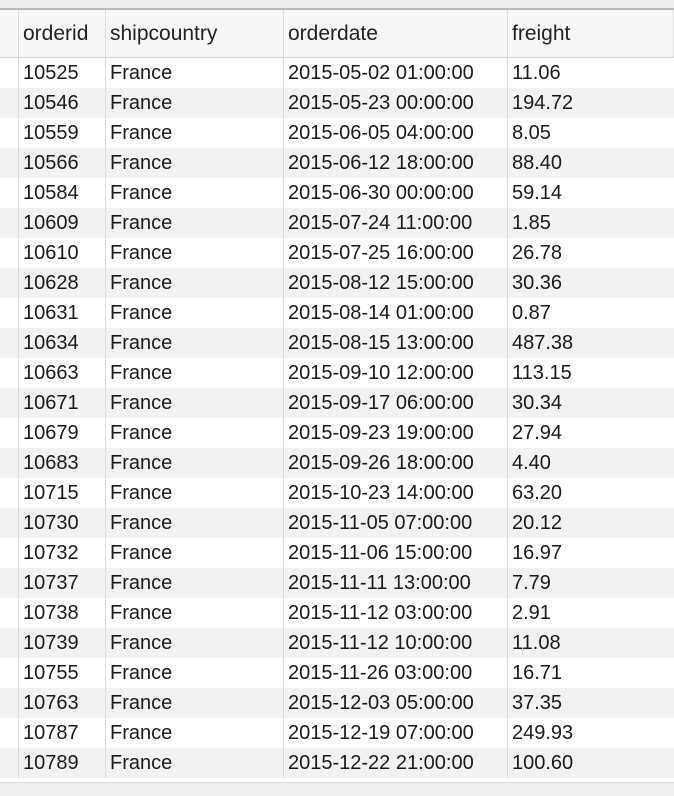  Describe the element at coordinates (396, 193) in the screenshot. I see `cell-orderdate: 2015-06-30 00:00:00` at that location.